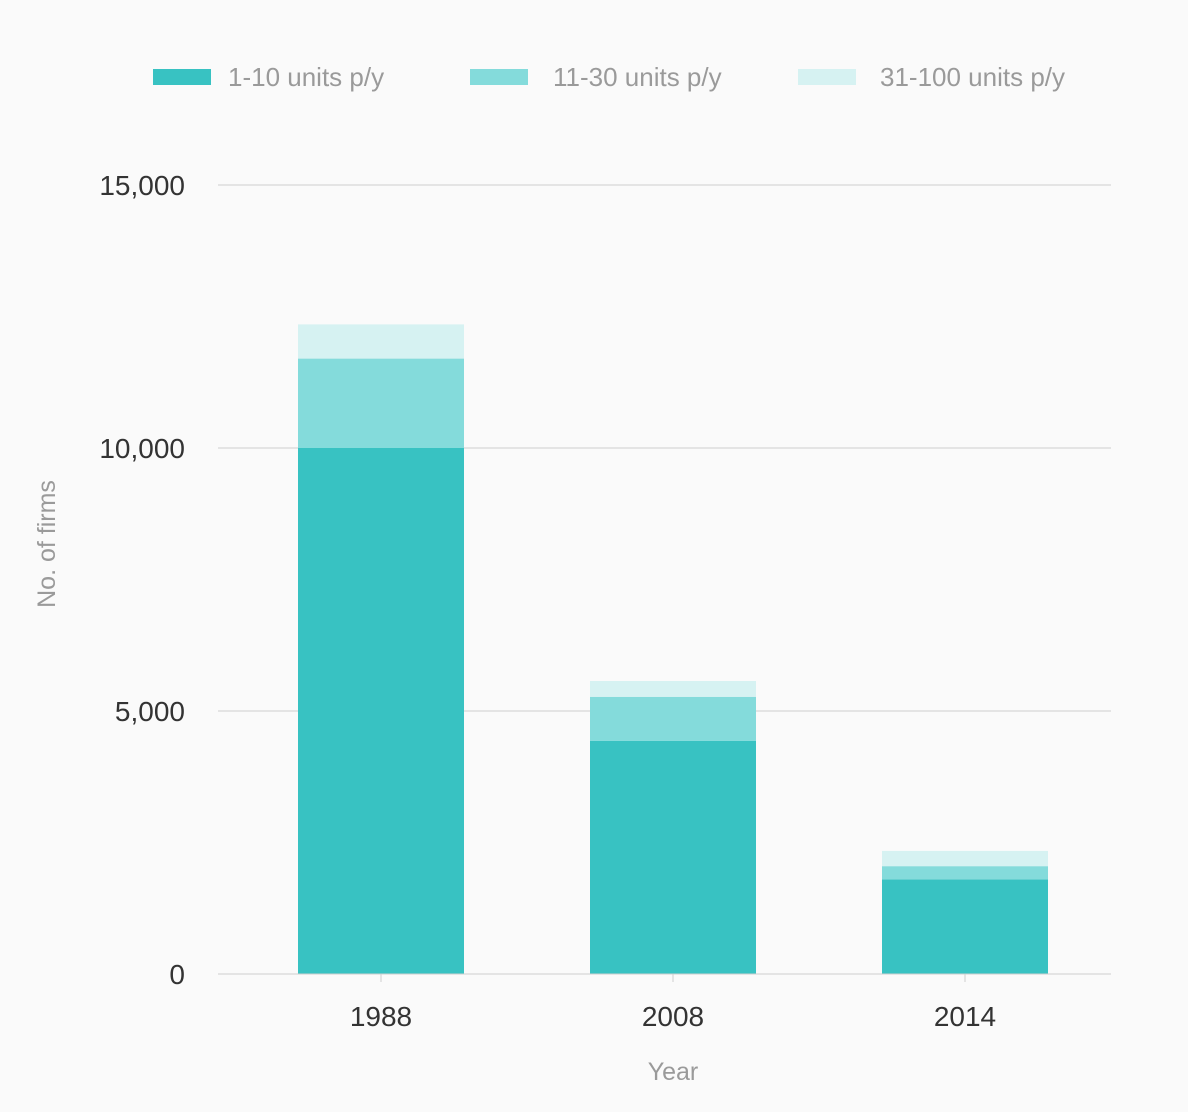 The width and height of the screenshot is (1188, 1112). Describe the element at coordinates (381, 1016) in the screenshot. I see `x-tick-label: 1988` at that location.